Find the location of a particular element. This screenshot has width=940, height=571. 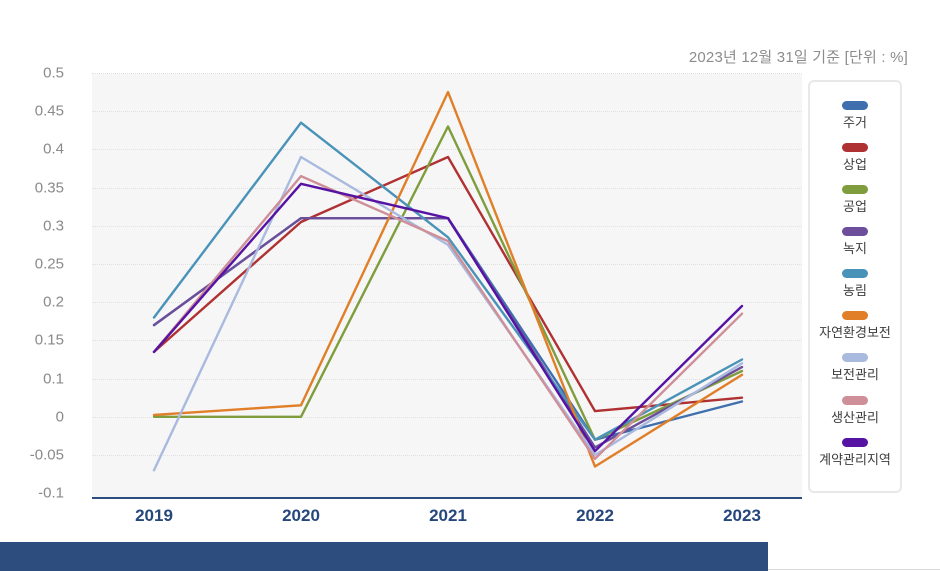

legend-item: 공업 is located at coordinates (855, 199).